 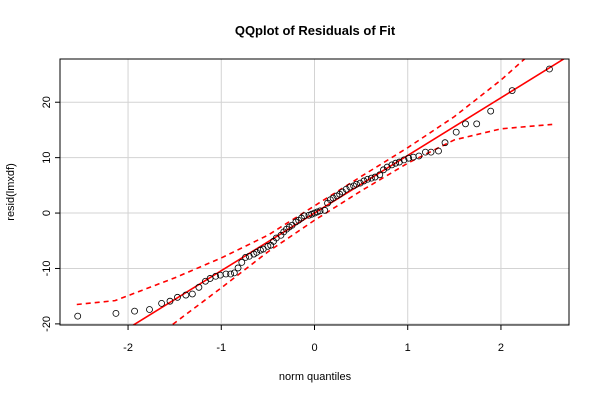 What do you see at coordinates (47, 102) in the screenshot?
I see `y-tick-label: 20` at bounding box center [47, 102].